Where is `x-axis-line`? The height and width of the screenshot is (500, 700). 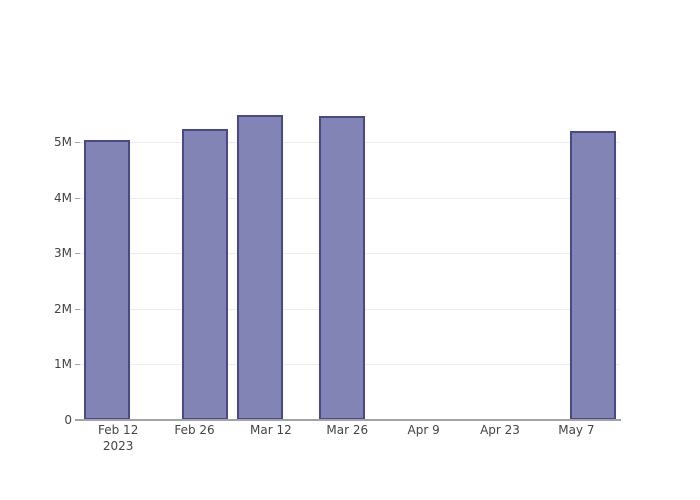
x-axis-line is located at coordinates (348, 420).